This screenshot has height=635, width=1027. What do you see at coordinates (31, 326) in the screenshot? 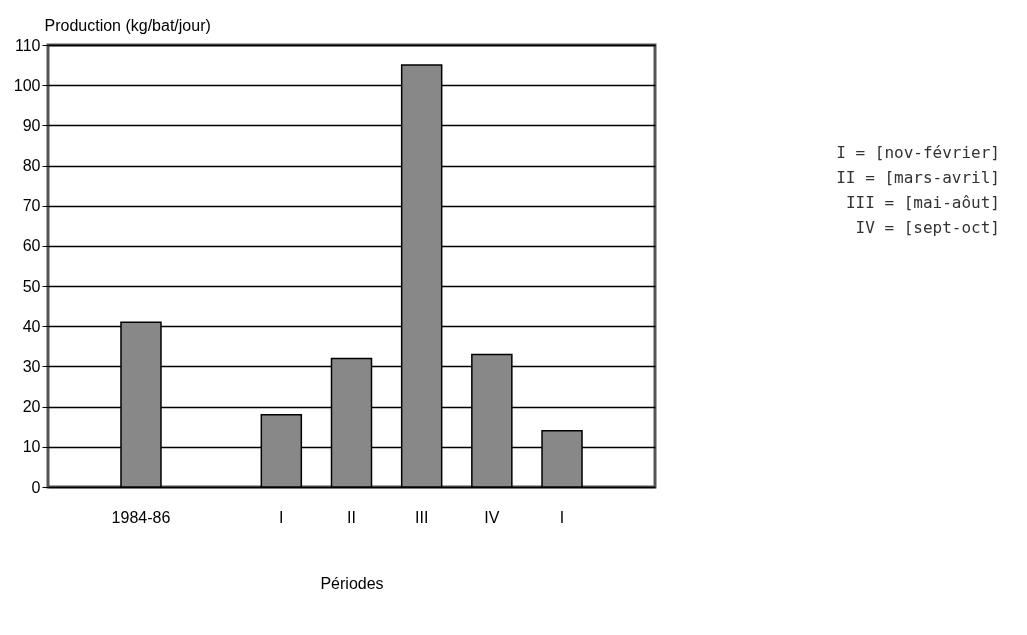
I see `y-tick-label: 40` at bounding box center [31, 326].